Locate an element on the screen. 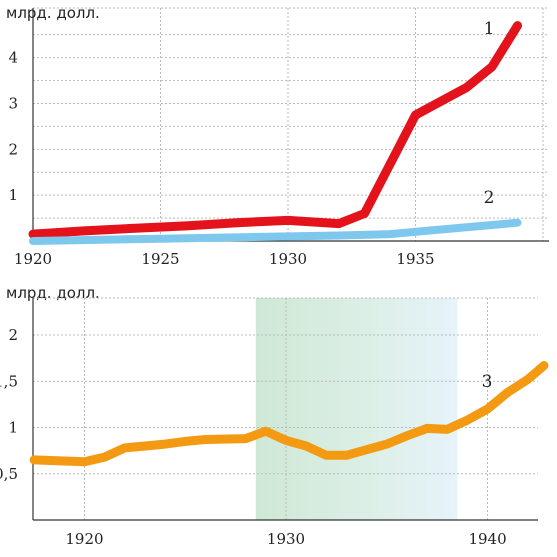 This screenshot has width=557, height=557. series-label-1: 1 is located at coordinates (489, 29).